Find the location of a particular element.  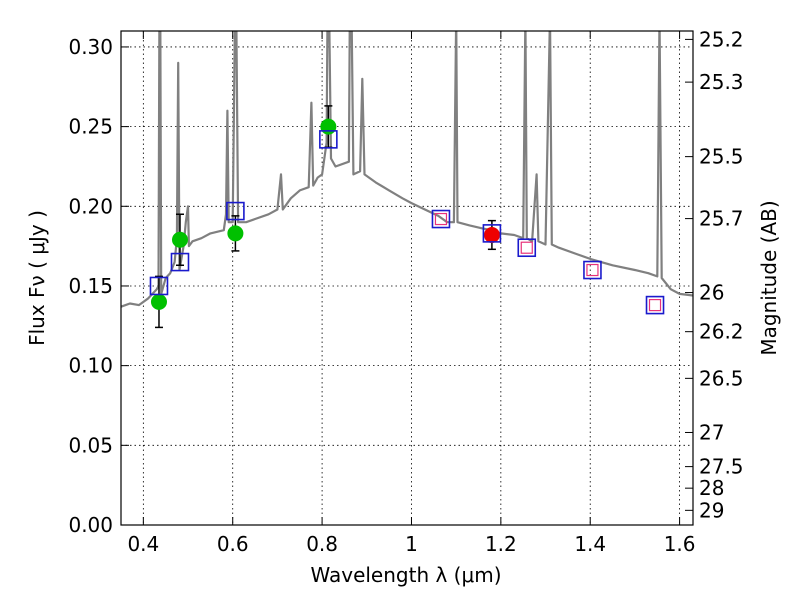

y-tick-label: 0.10 is located at coordinates (90, 366).